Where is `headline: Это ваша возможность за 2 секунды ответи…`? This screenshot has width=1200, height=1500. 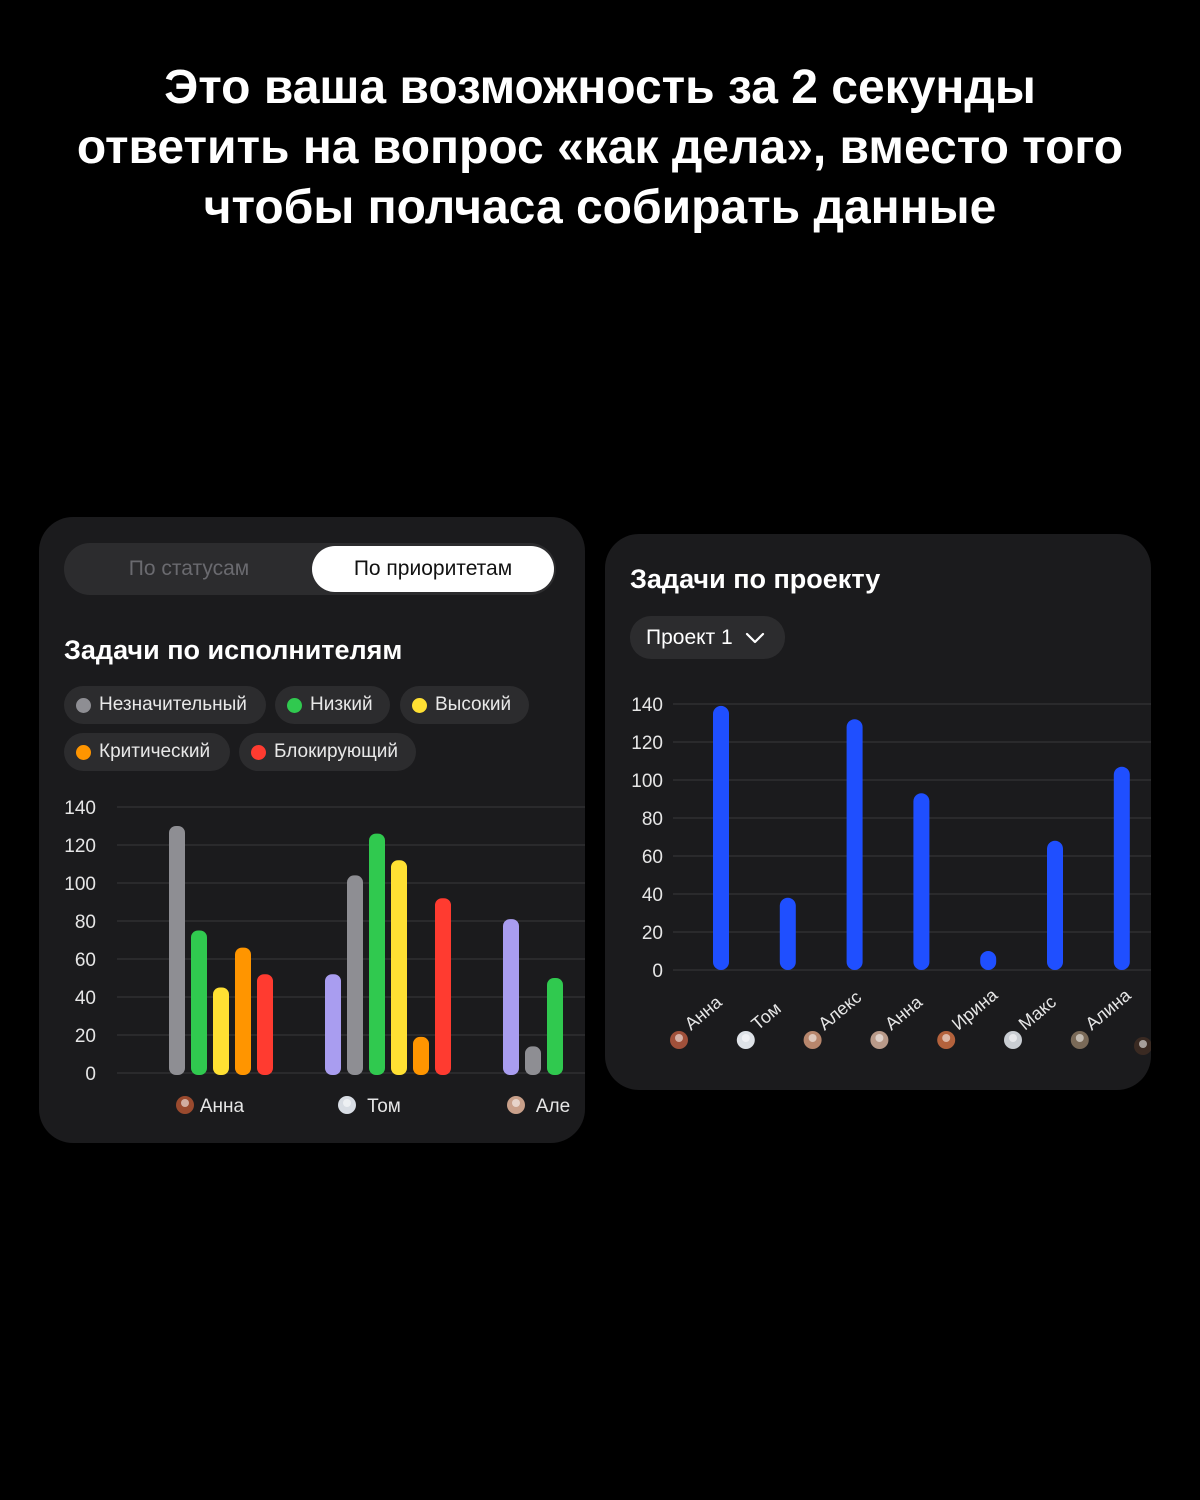 headline: Это ваша возможность за 2 секунды ответи… is located at coordinates (600, 148).